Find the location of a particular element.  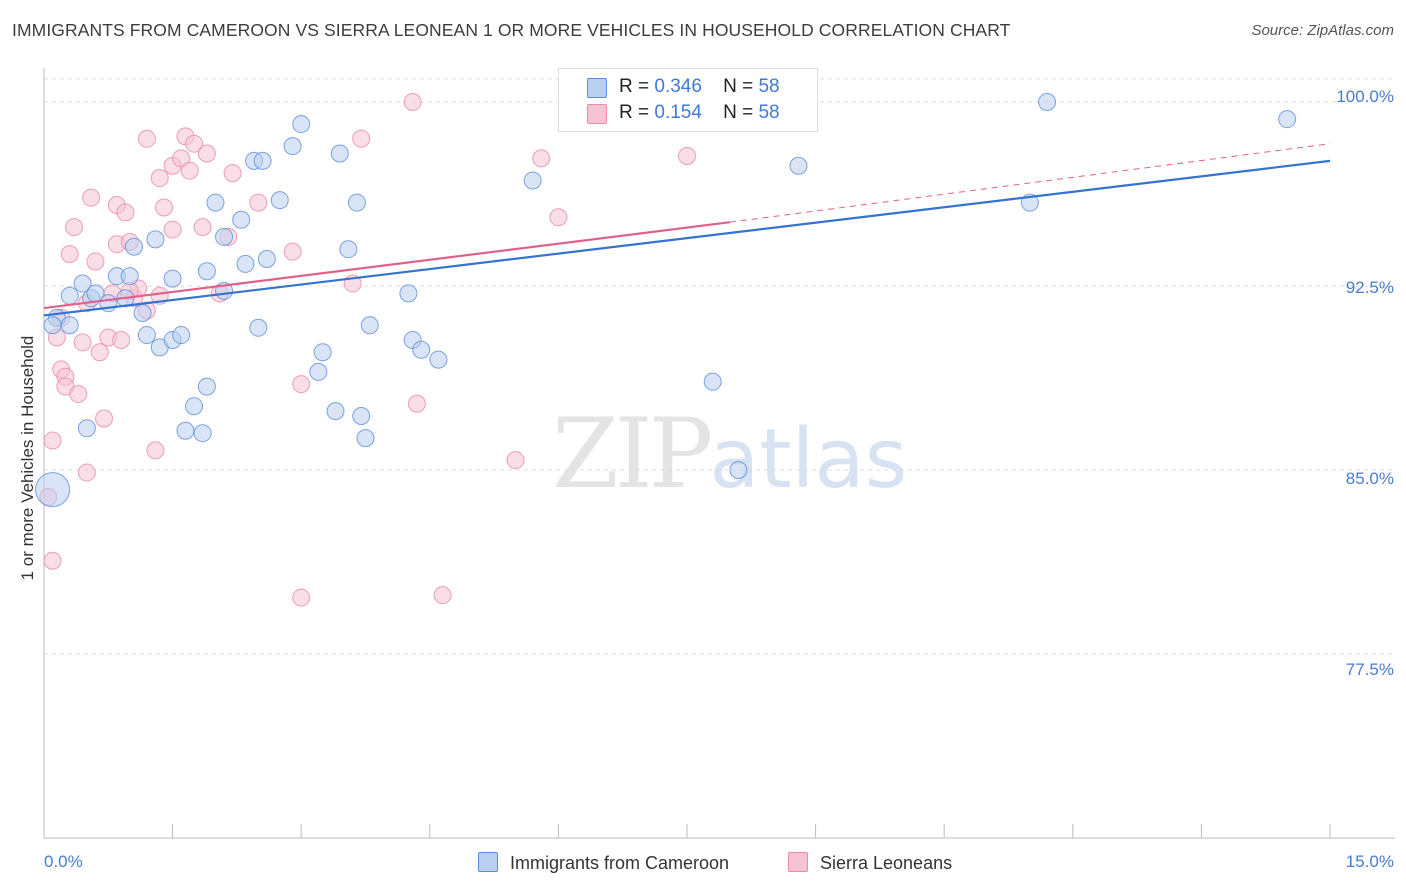

watermark-atlas: atlas is located at coordinates (808, 459).